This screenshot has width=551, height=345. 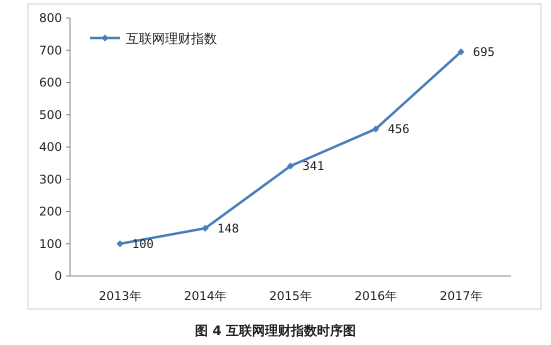 I want to click on legend-label: 互联网理财指数, so click(x=171, y=39).